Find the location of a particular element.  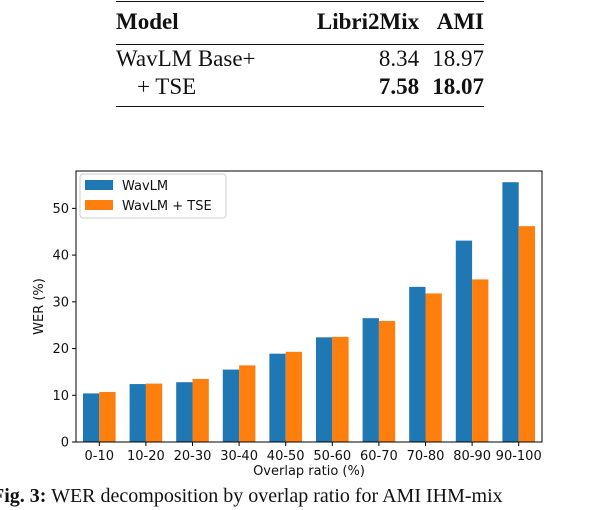

x-tick-label: 20-30 is located at coordinates (193, 456).